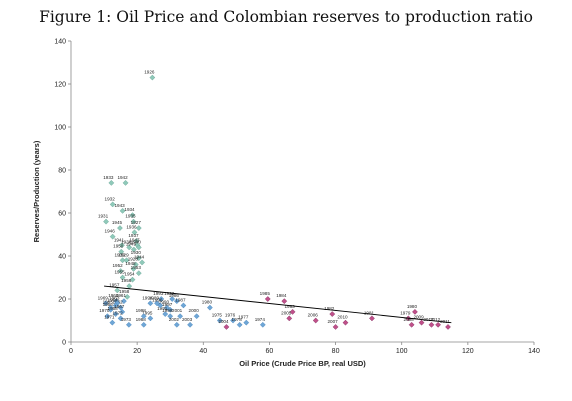 The image size is (572, 401). What do you see at coordinates (180, 316) in the screenshot?
I see `data-point-2001` at bounding box center [180, 316].